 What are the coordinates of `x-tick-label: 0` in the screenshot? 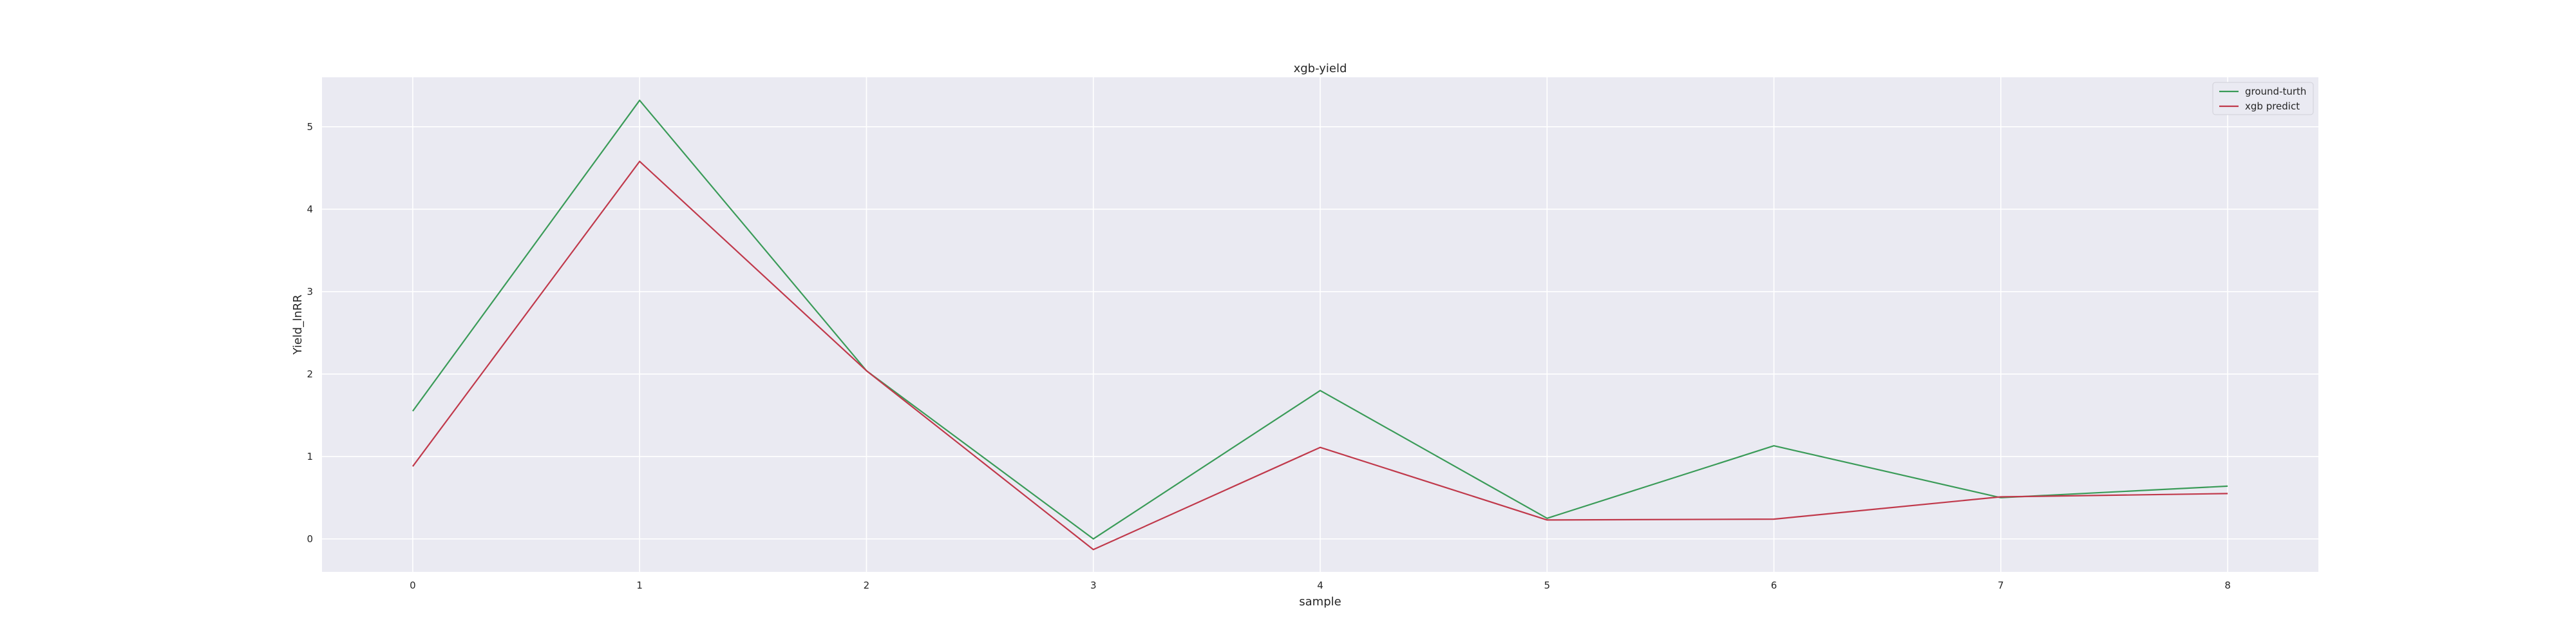 It's located at (413, 586).